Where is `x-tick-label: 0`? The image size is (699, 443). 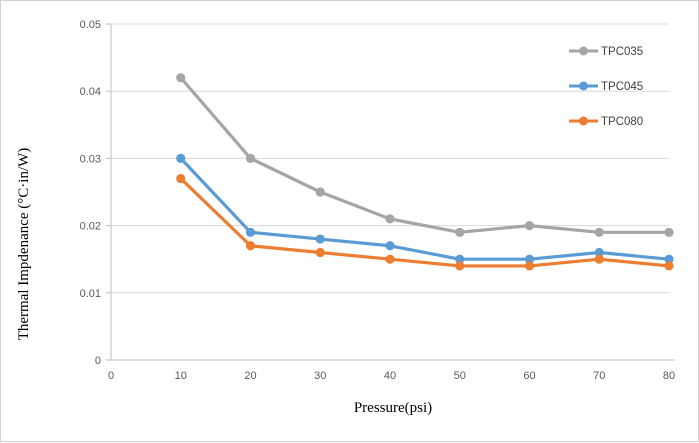 x-tick-label: 0 is located at coordinates (111, 376).